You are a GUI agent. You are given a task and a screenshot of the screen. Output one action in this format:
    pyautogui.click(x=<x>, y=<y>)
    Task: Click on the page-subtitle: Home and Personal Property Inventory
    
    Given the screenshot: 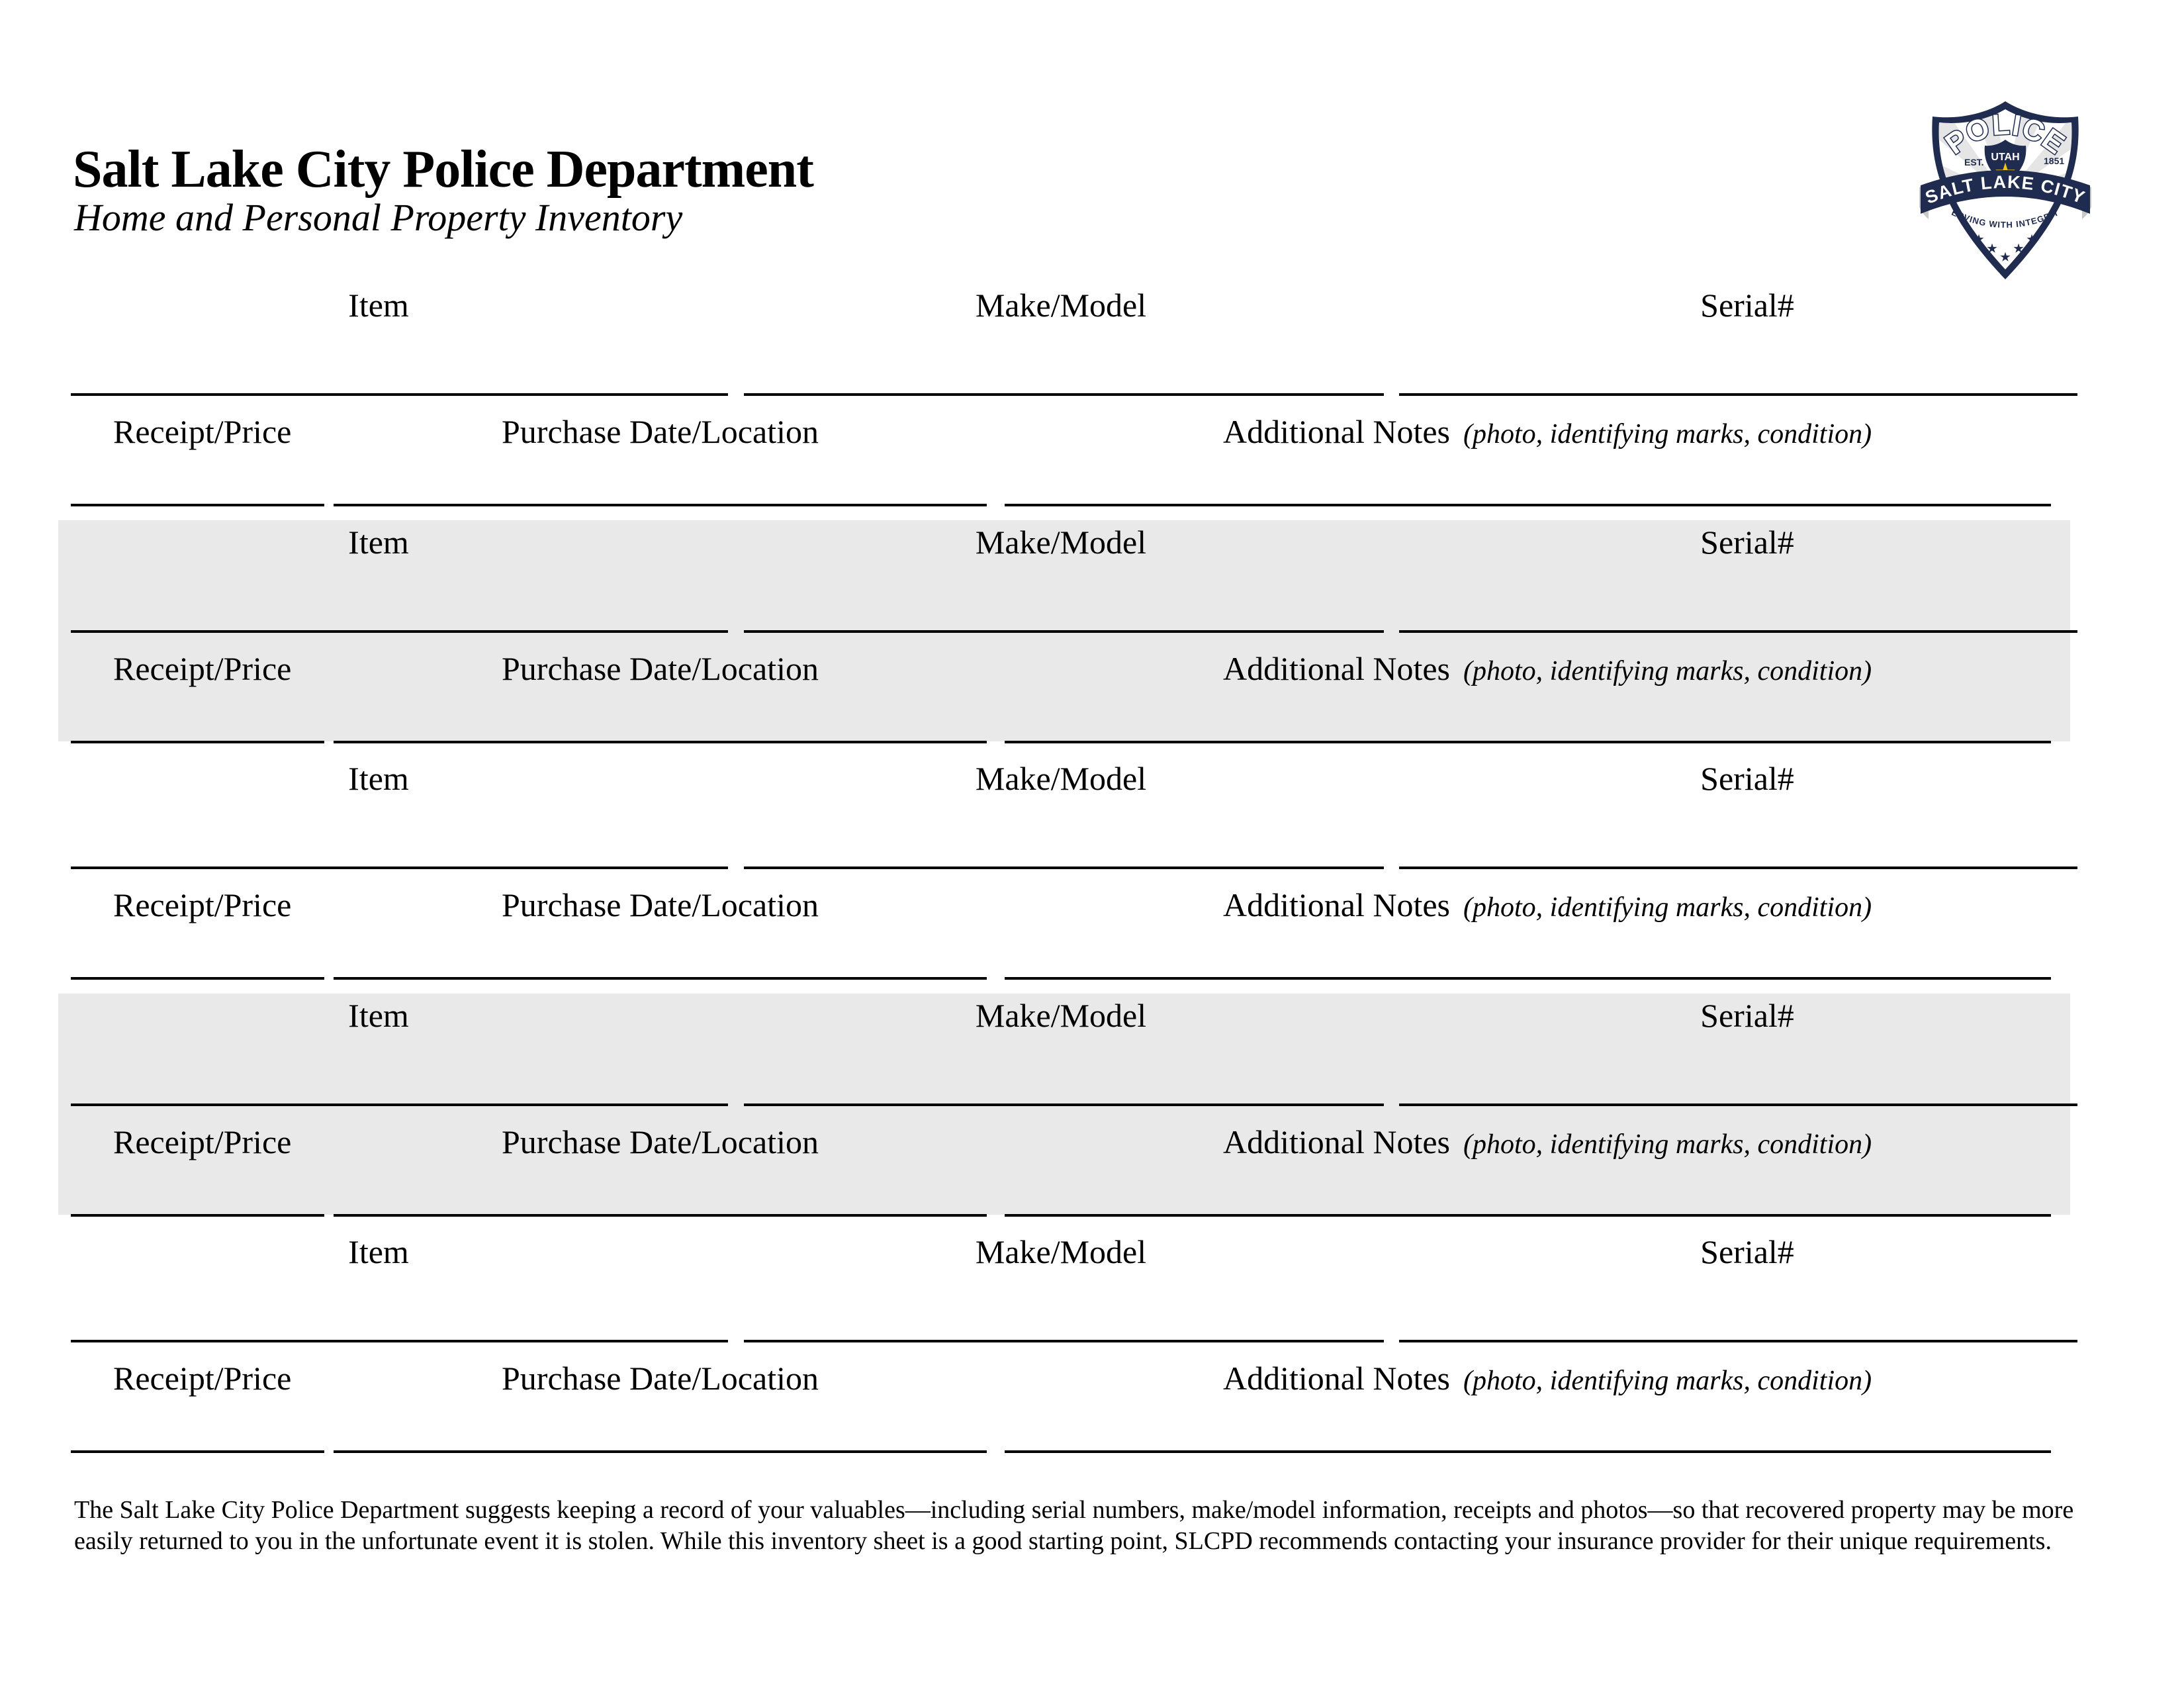 What is the action you would take?
    pyautogui.click(x=378, y=217)
    